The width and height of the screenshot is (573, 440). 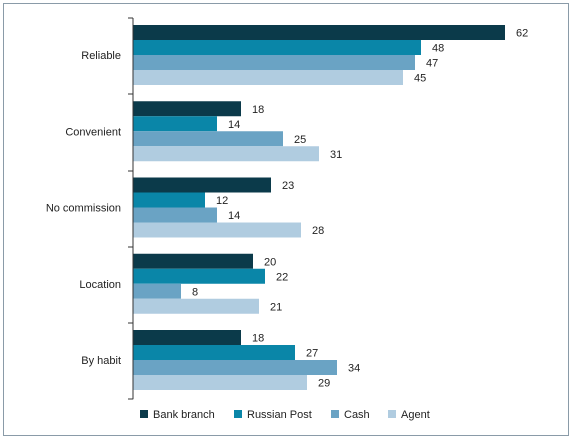 What do you see at coordinates (157, 291) in the screenshot?
I see `bar-location-cash` at bounding box center [157, 291].